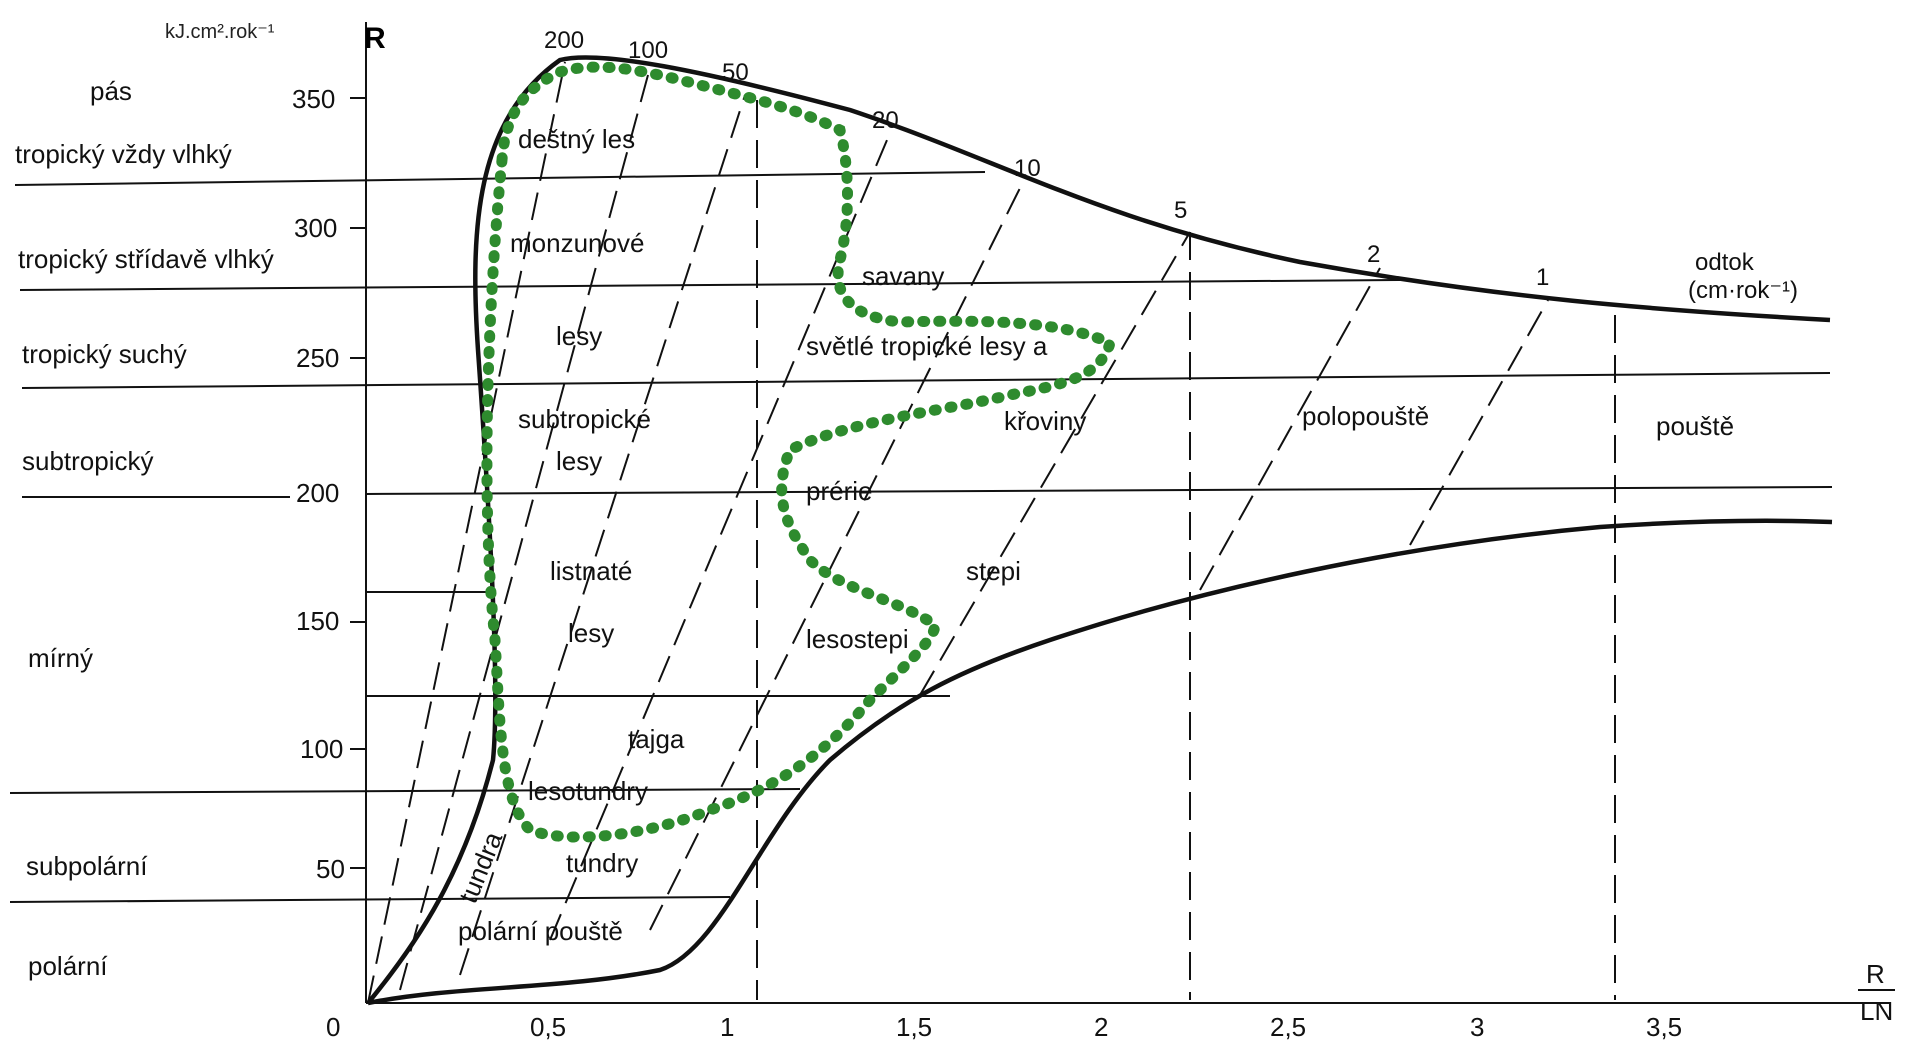 Image resolution: width=1905 pixels, height=1044 pixels. What do you see at coordinates (317, 621) in the screenshot?
I see `y-tick-150: 150` at bounding box center [317, 621].